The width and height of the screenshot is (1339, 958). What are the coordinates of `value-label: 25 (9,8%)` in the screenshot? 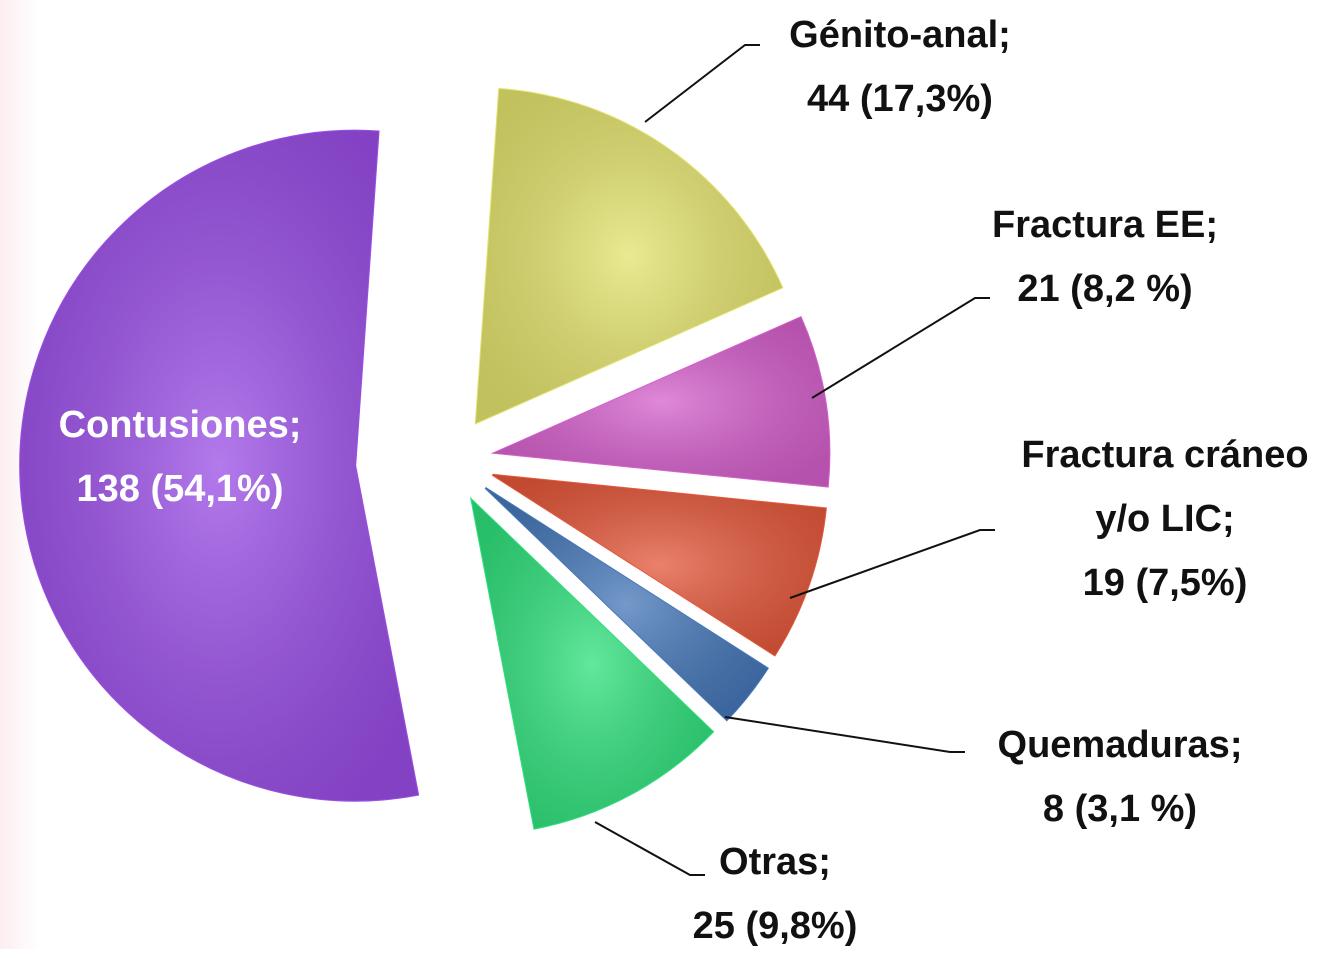 It's located at (775, 926).